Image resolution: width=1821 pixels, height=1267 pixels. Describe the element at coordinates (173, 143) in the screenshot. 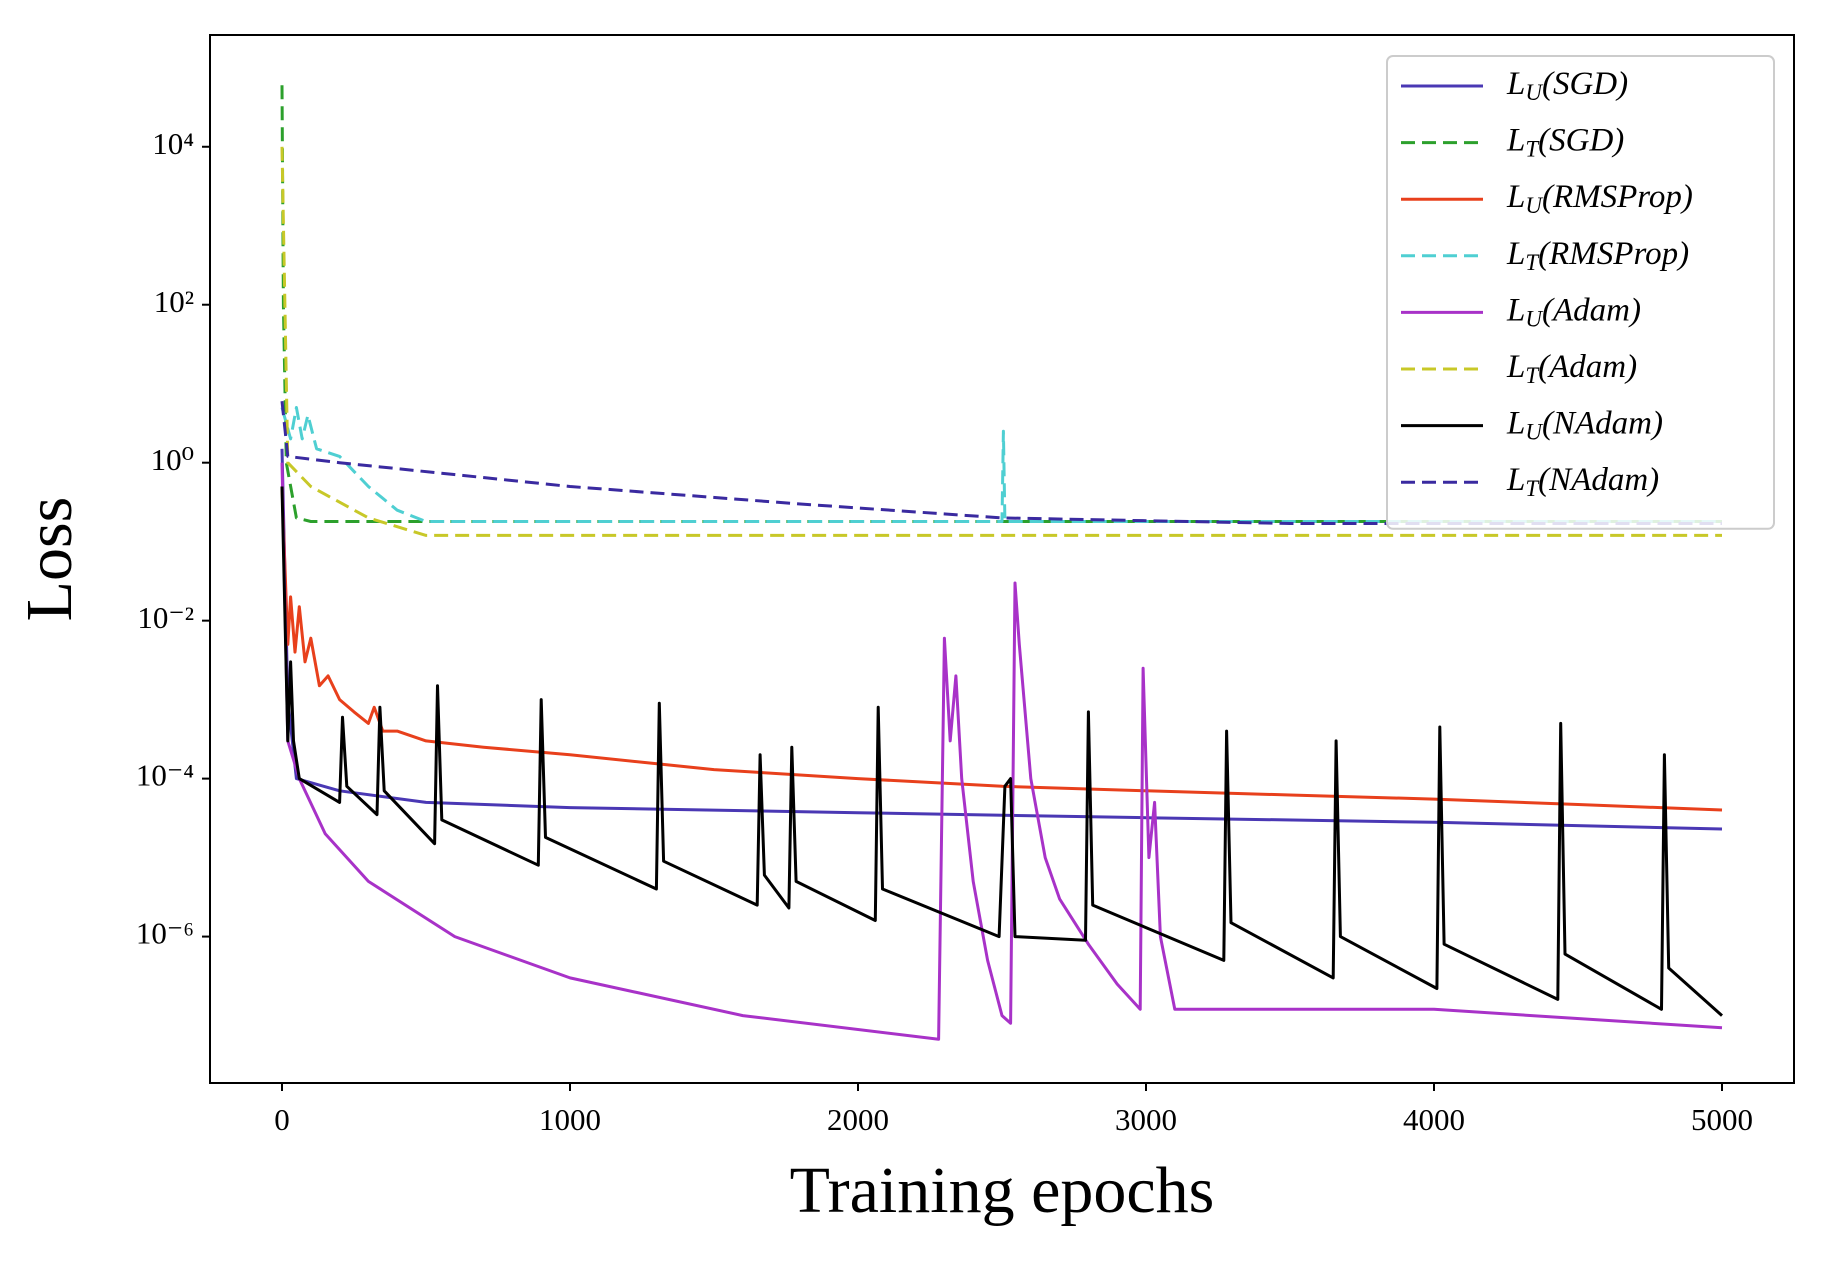

I see `y-tick-label: 10⁴` at that location.